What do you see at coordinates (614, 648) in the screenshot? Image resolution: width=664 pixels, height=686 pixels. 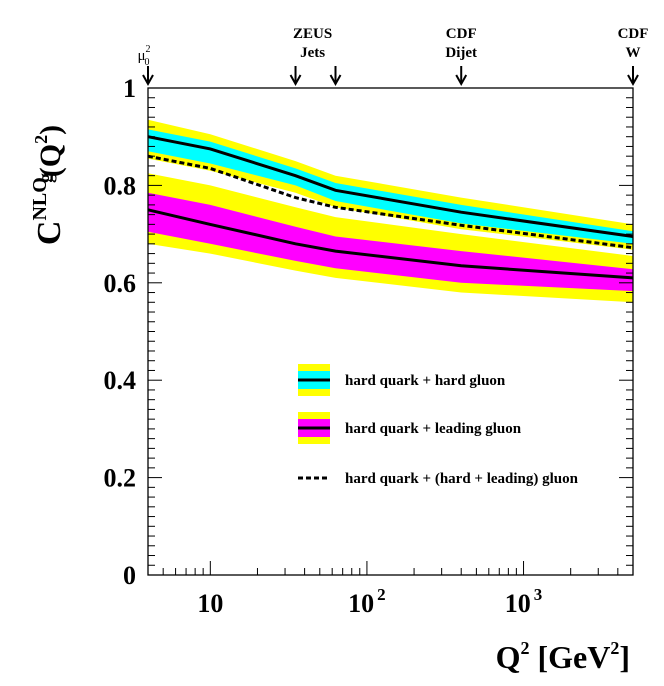 I see `x-label-sup2: 2` at bounding box center [614, 648].